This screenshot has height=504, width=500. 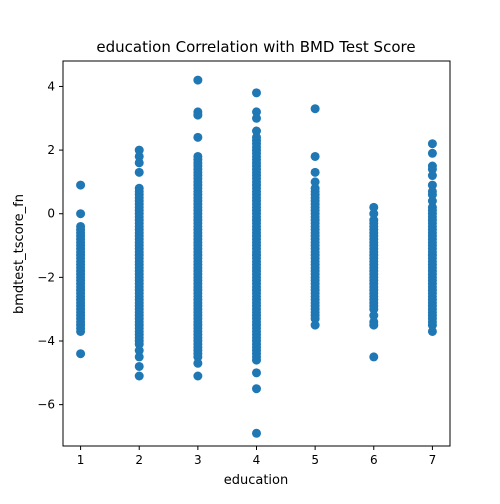 I want to click on y-tick-label: 2, so click(x=51, y=150).